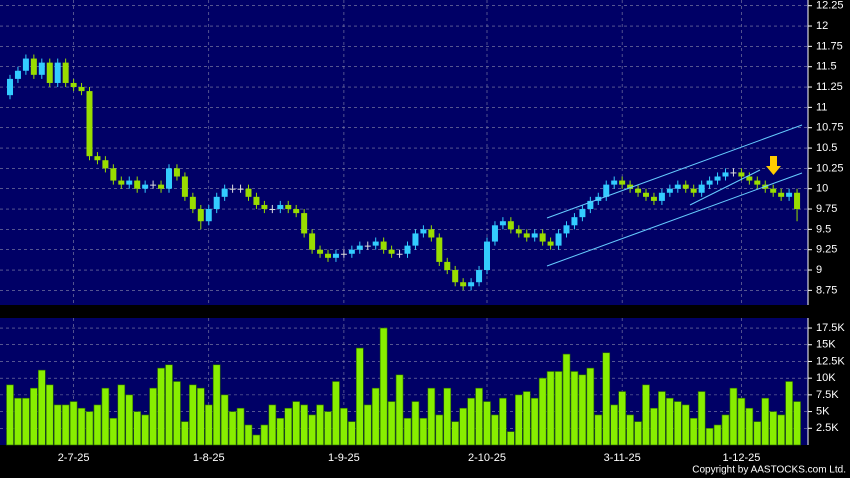 The image size is (850, 478). I want to click on y-tick-label: 11.25, so click(829, 87).